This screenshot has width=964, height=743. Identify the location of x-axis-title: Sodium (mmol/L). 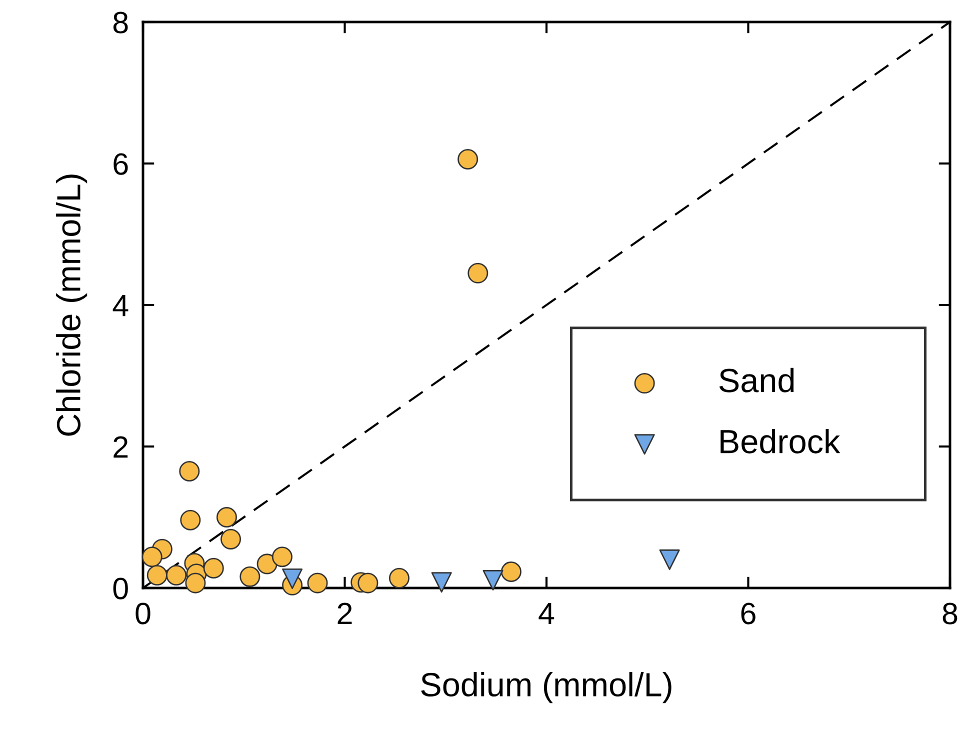
(546, 688).